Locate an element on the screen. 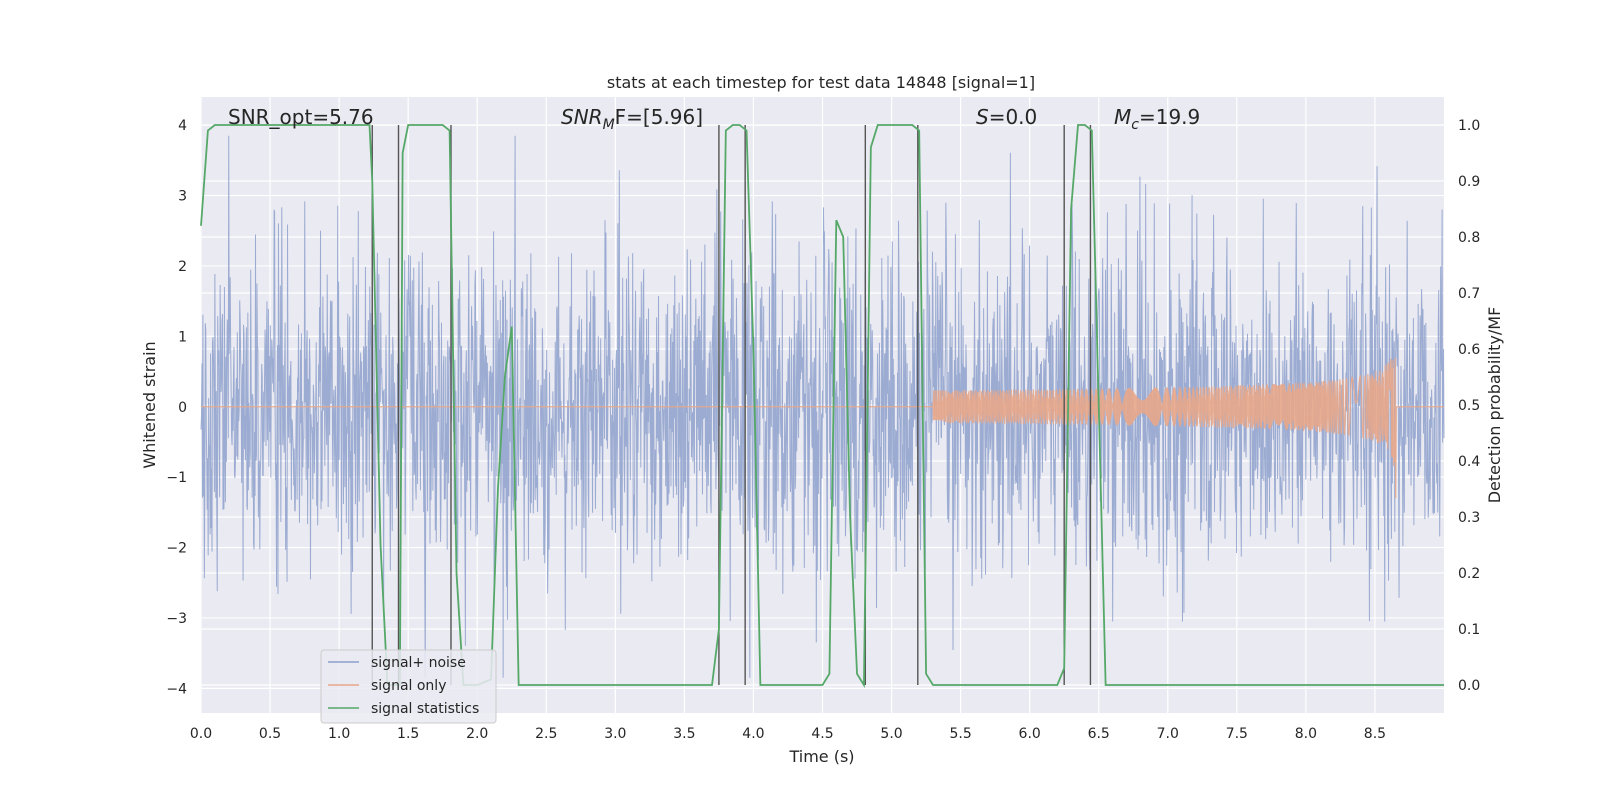  annotation-snr-opt: SNR_opt=5.76 is located at coordinates (301, 117).